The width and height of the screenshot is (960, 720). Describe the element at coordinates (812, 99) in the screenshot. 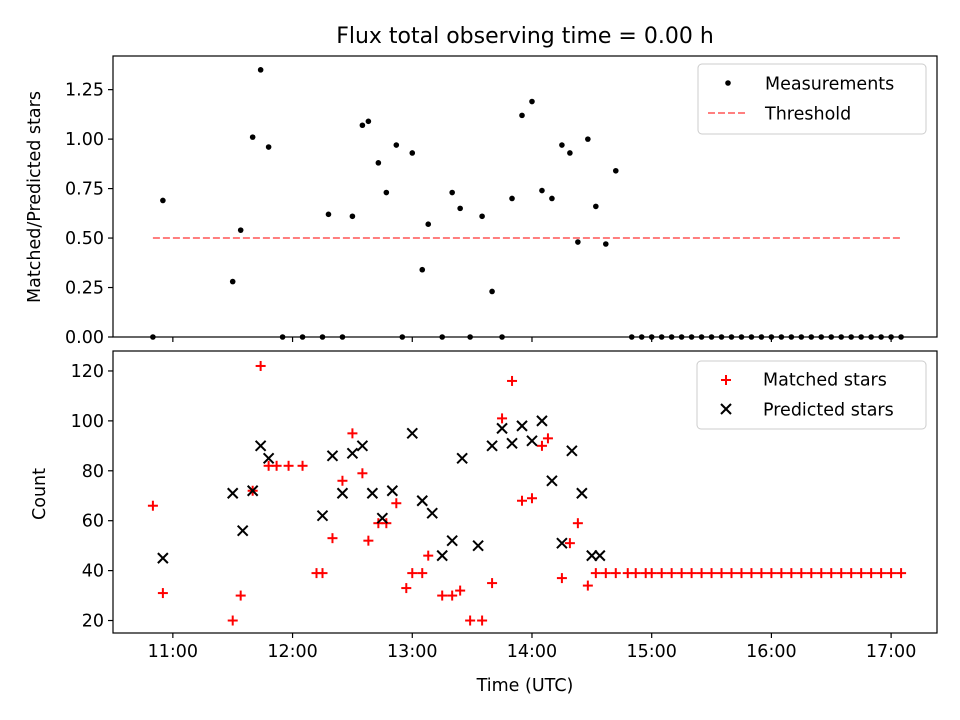

I see `top-legend-box` at that location.